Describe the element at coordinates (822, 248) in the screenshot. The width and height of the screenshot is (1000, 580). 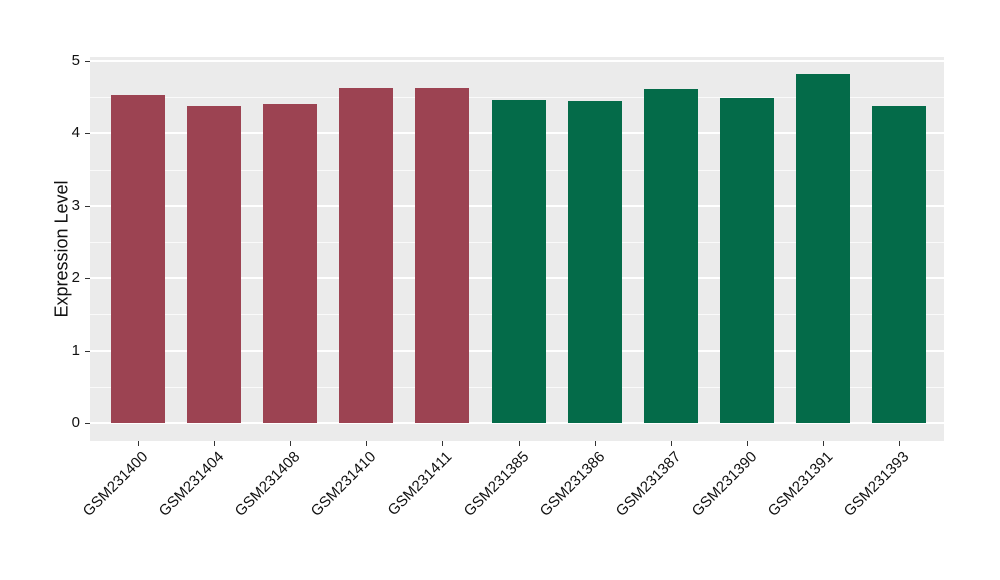
I see `bar-GSM231391` at that location.